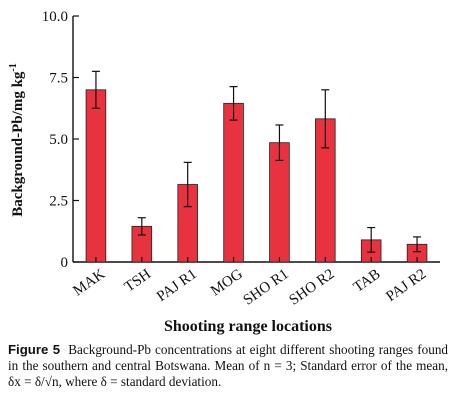 The width and height of the screenshot is (456, 402). Describe the element at coordinates (311, 287) in the screenshot. I see `x-tick-label: SHO R2` at that location.